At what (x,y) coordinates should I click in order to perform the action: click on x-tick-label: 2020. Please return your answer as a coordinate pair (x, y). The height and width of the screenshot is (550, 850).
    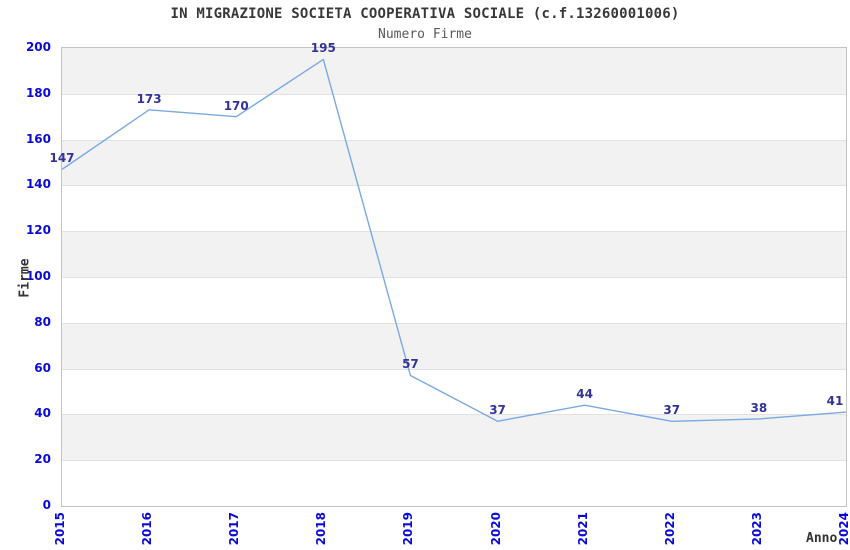
    Looking at the image, I should click on (495, 529).